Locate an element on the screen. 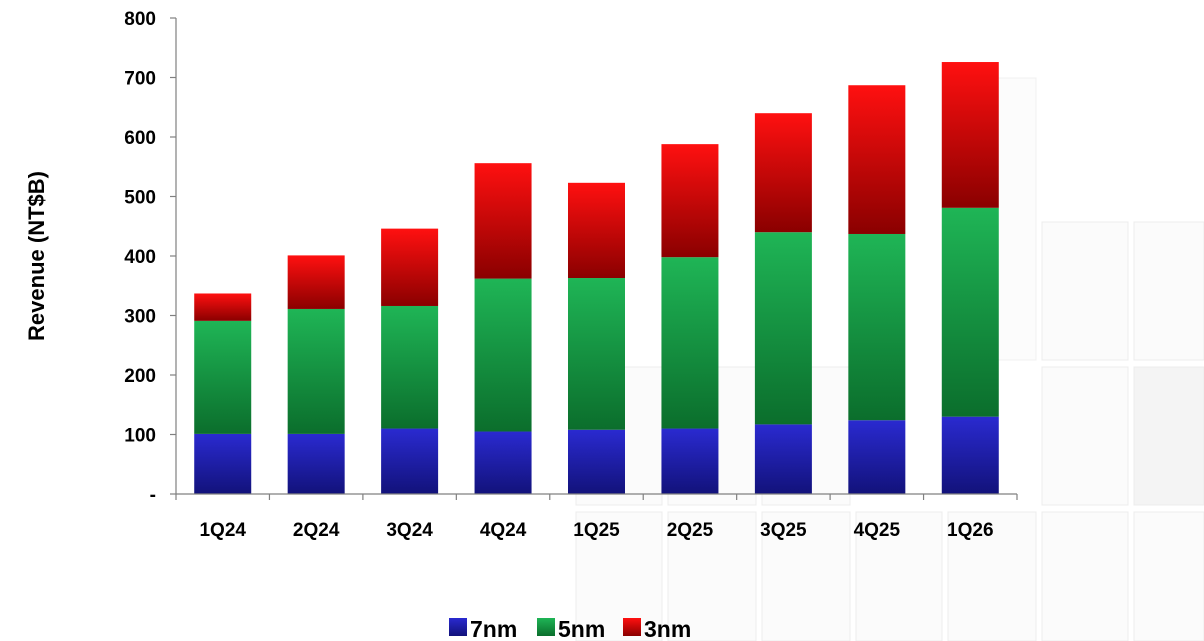 This screenshot has height=641, width=1204. legend-label-7nm: 7nm is located at coordinates (493, 628).